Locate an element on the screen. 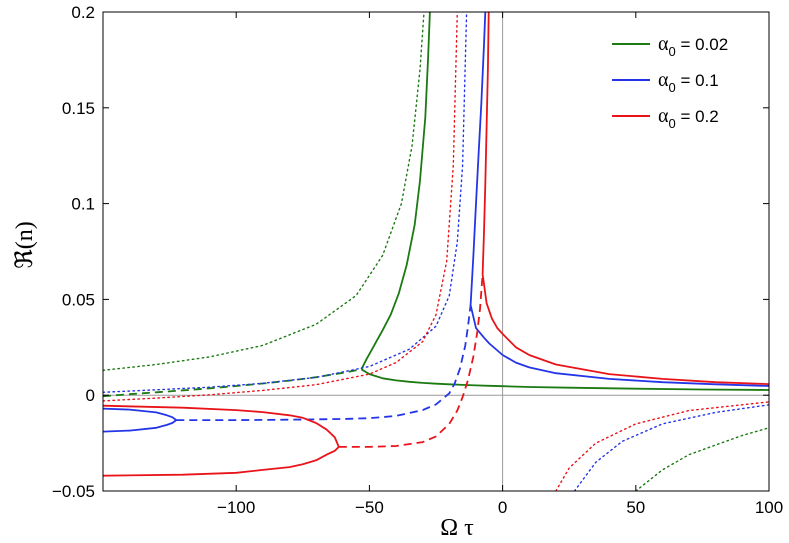 This screenshot has height=543, width=789. y-tick-label: 0.2 is located at coordinates (83, 12).